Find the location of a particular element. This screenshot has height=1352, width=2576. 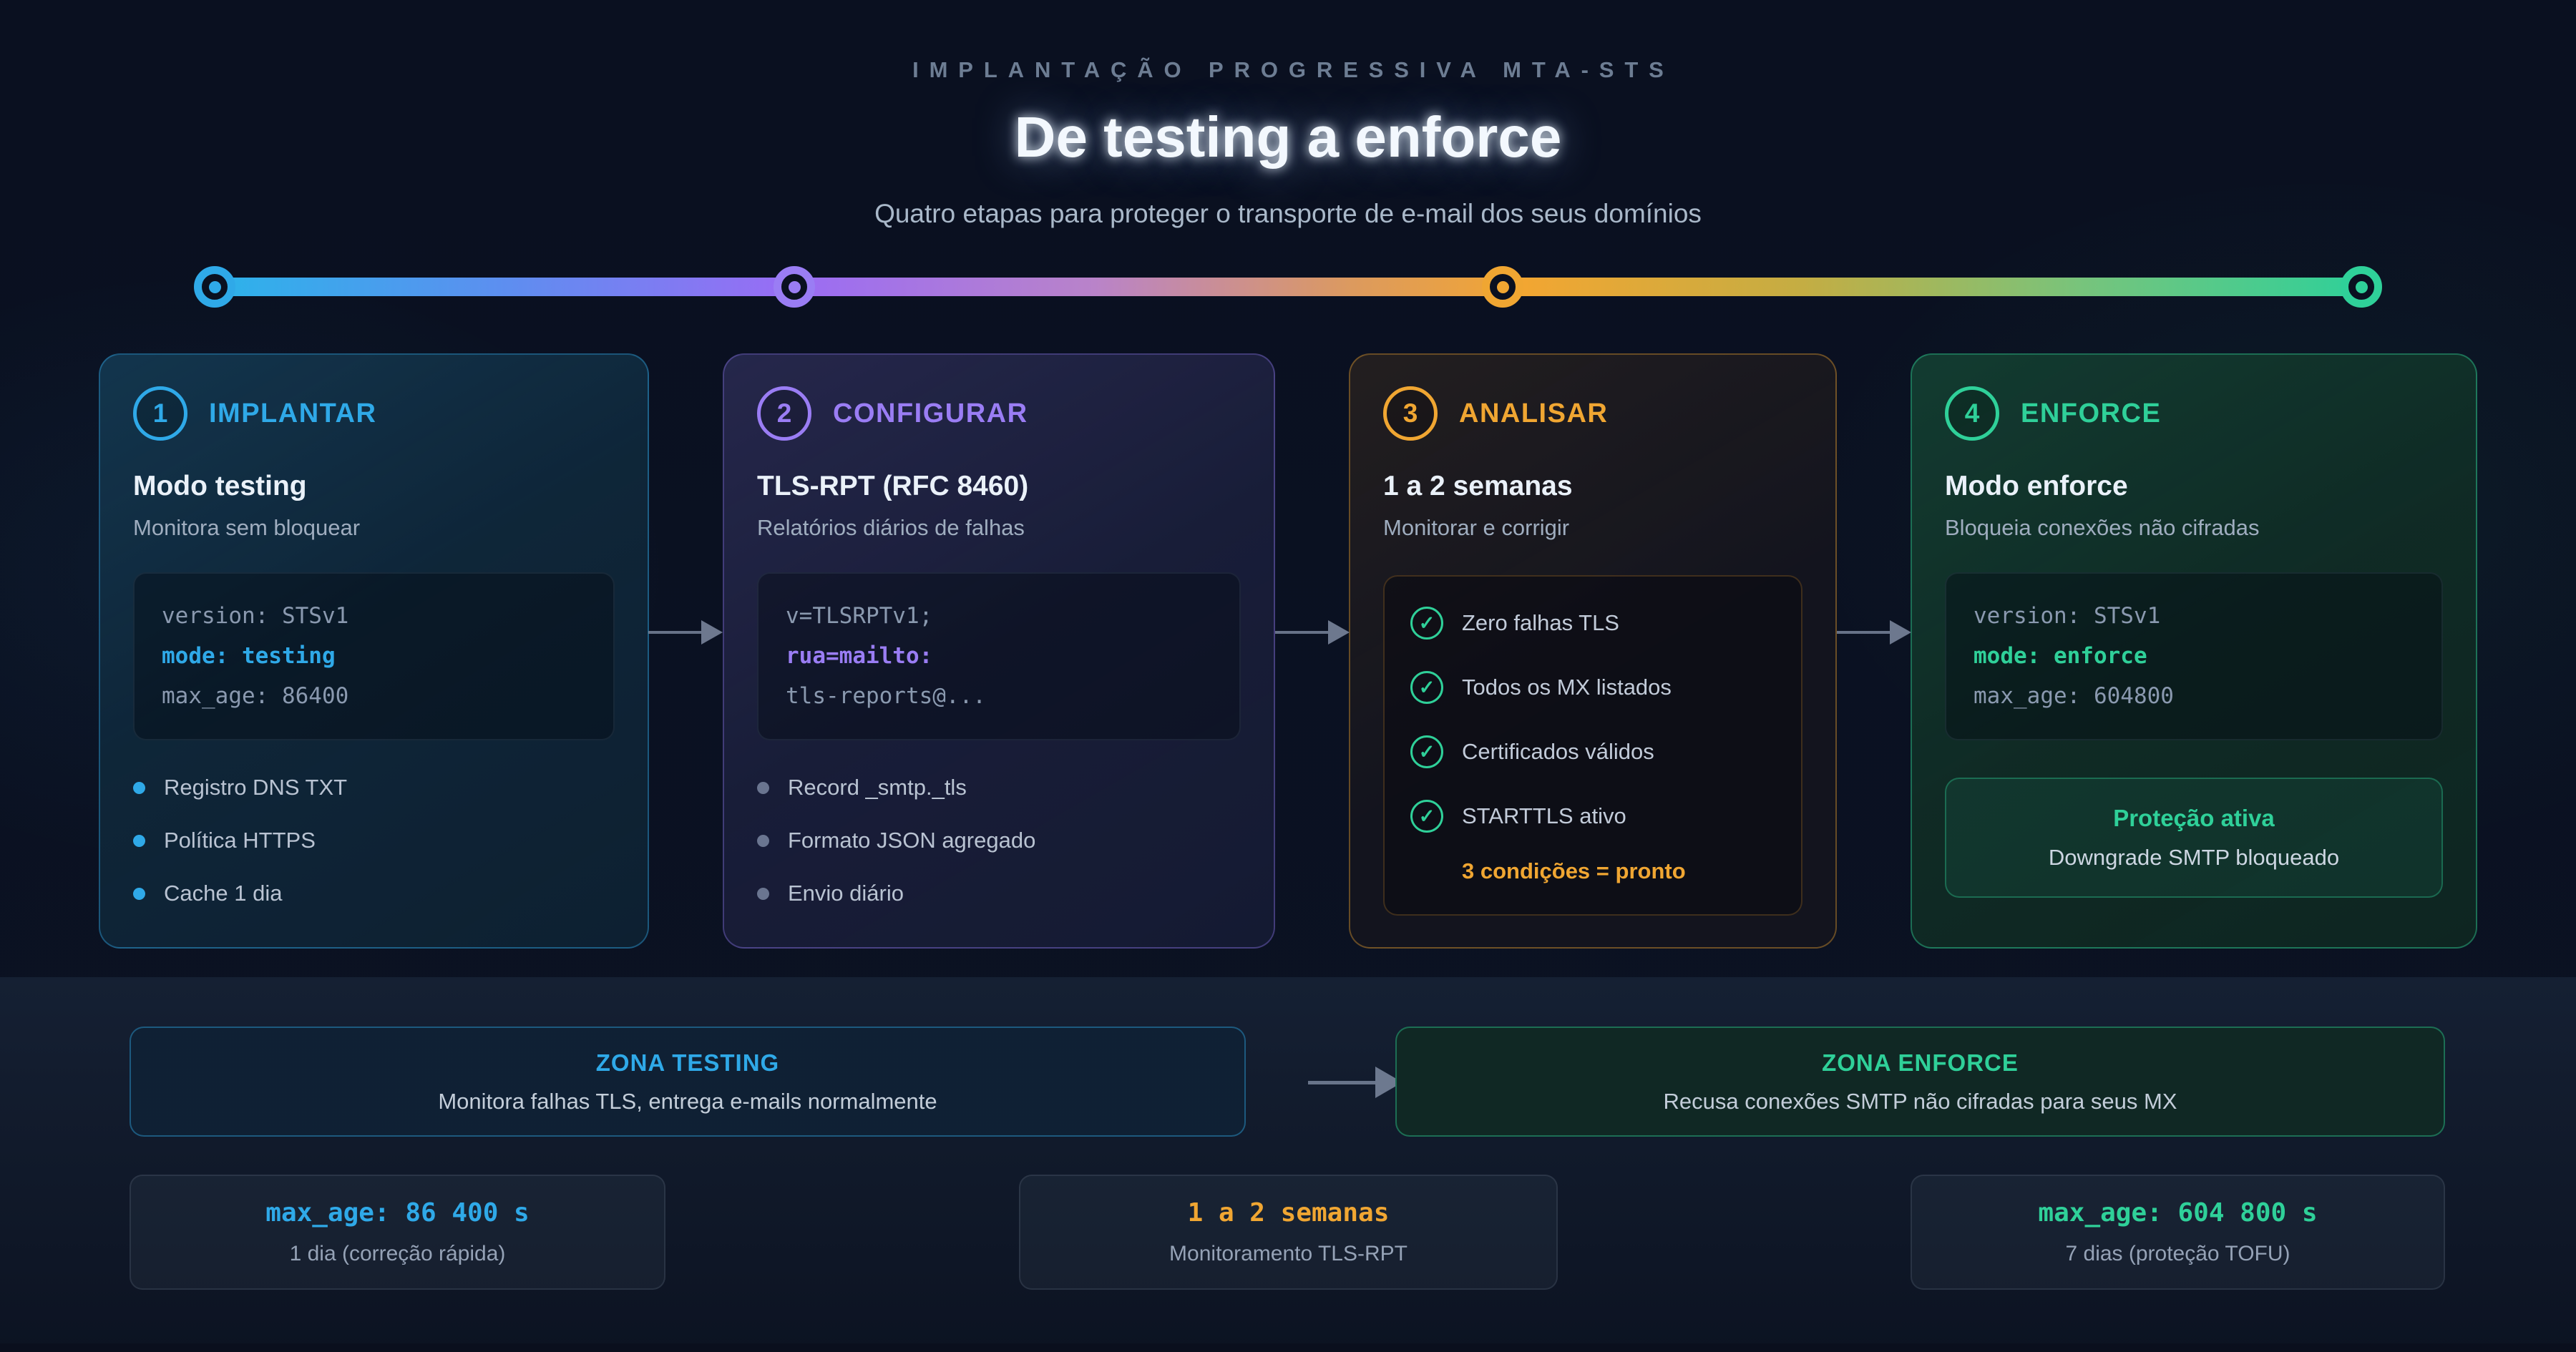

checklist-label: Certificados válidos is located at coordinates (1558, 752).